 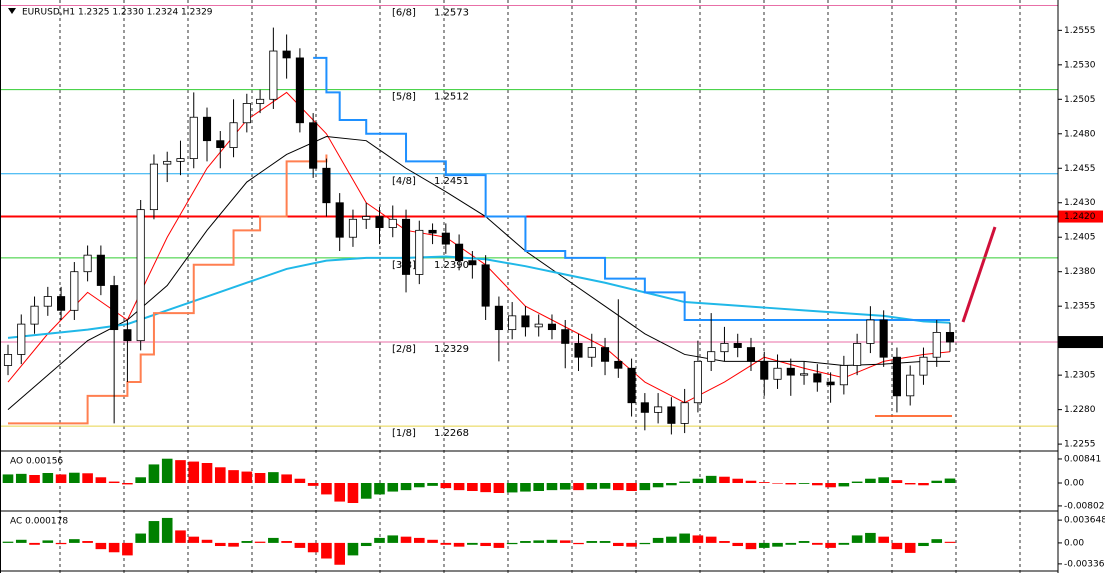 What do you see at coordinates (451, 265) in the screenshot?
I see `murray-label: 1.2390` at bounding box center [451, 265].